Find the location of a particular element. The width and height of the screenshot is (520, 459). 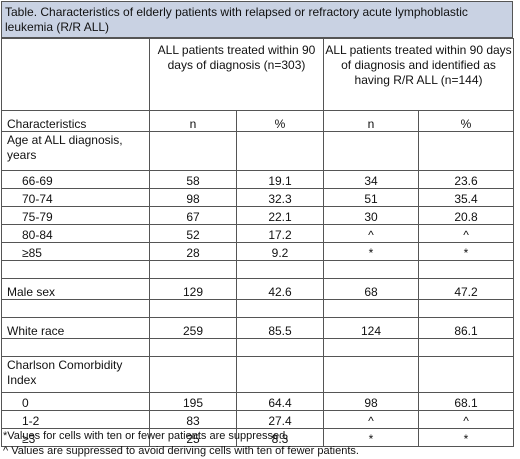

section-header-row: Charlson Comorbidity Index is located at coordinates (258, 374).